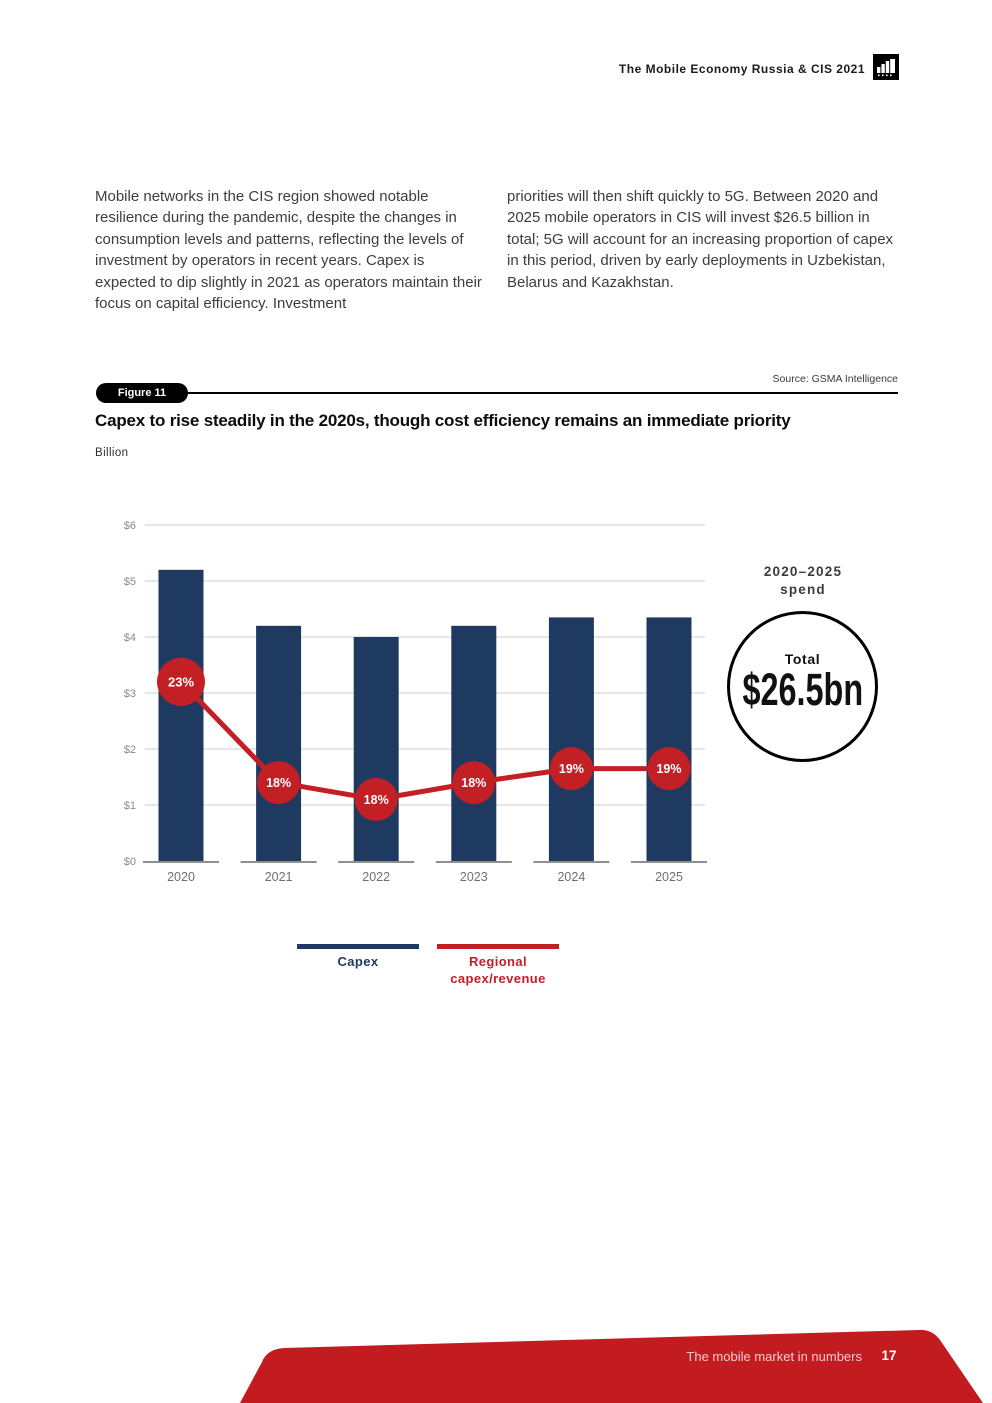 The height and width of the screenshot is (1403, 992). I want to click on spend-period-heading: 2020–2025 spend, so click(803, 581).